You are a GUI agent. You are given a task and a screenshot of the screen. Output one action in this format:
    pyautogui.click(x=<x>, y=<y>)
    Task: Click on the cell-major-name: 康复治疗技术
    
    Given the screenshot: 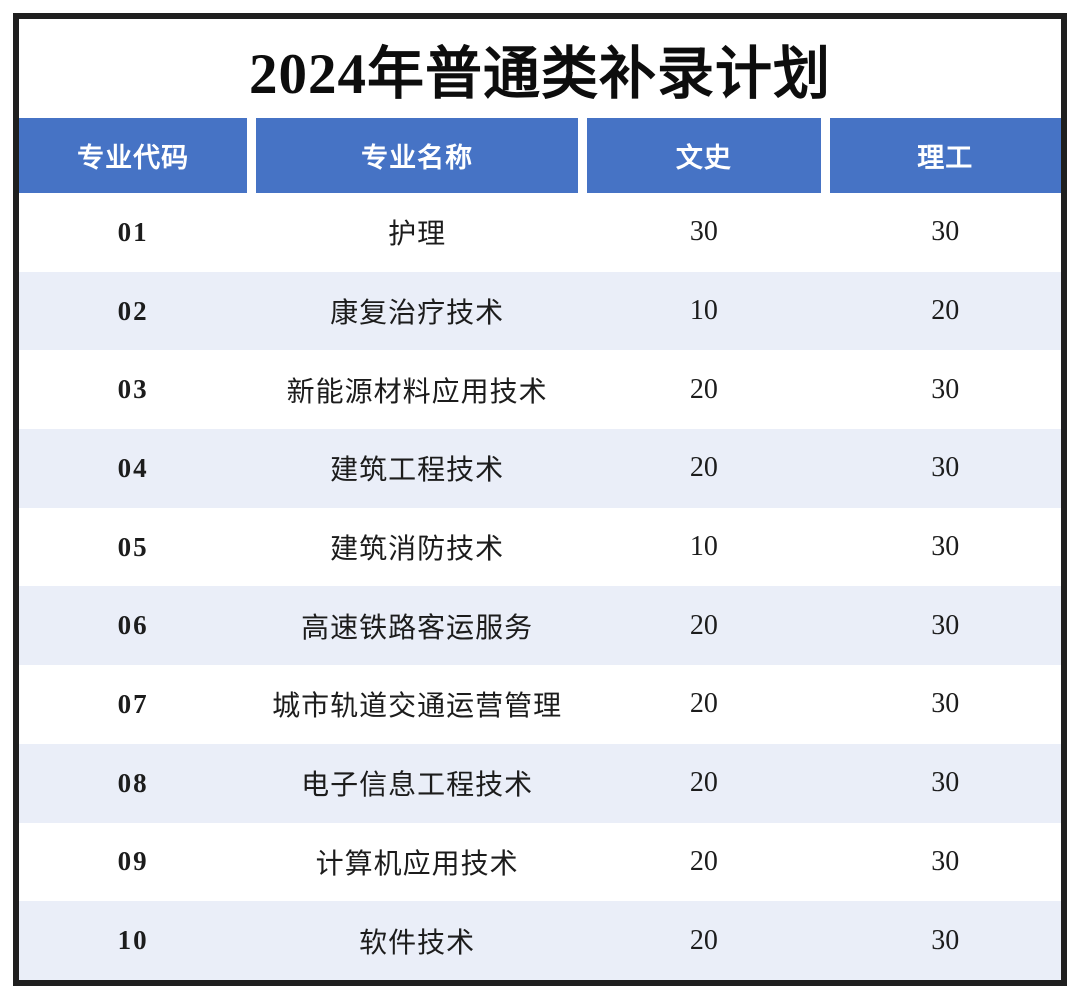 What is the action you would take?
    pyautogui.click(x=417, y=314)
    